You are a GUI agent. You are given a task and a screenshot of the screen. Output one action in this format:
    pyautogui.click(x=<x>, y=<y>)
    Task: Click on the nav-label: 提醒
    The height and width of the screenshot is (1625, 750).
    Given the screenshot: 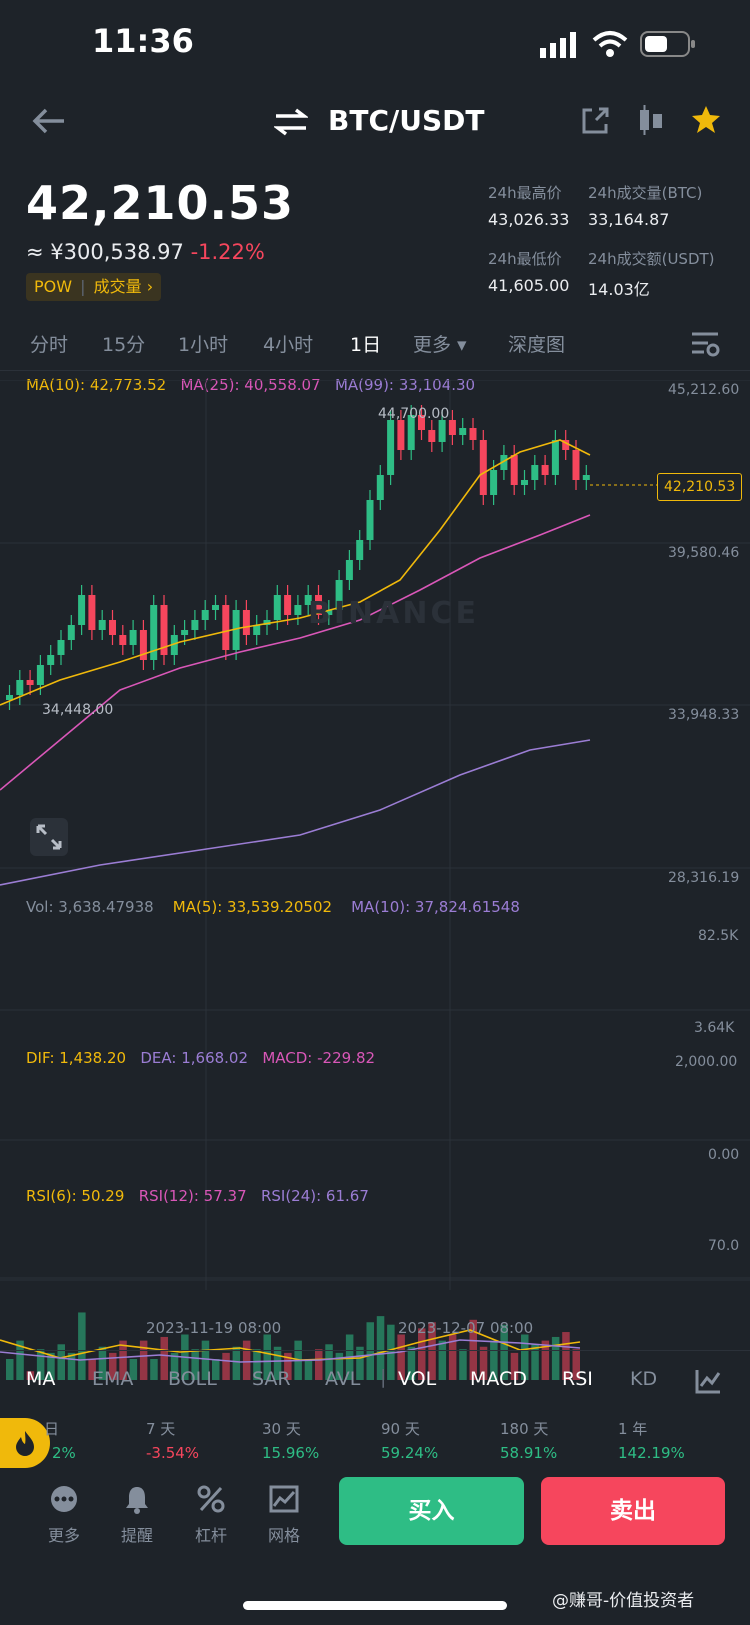 What is the action you would take?
    pyautogui.click(x=136, y=1535)
    